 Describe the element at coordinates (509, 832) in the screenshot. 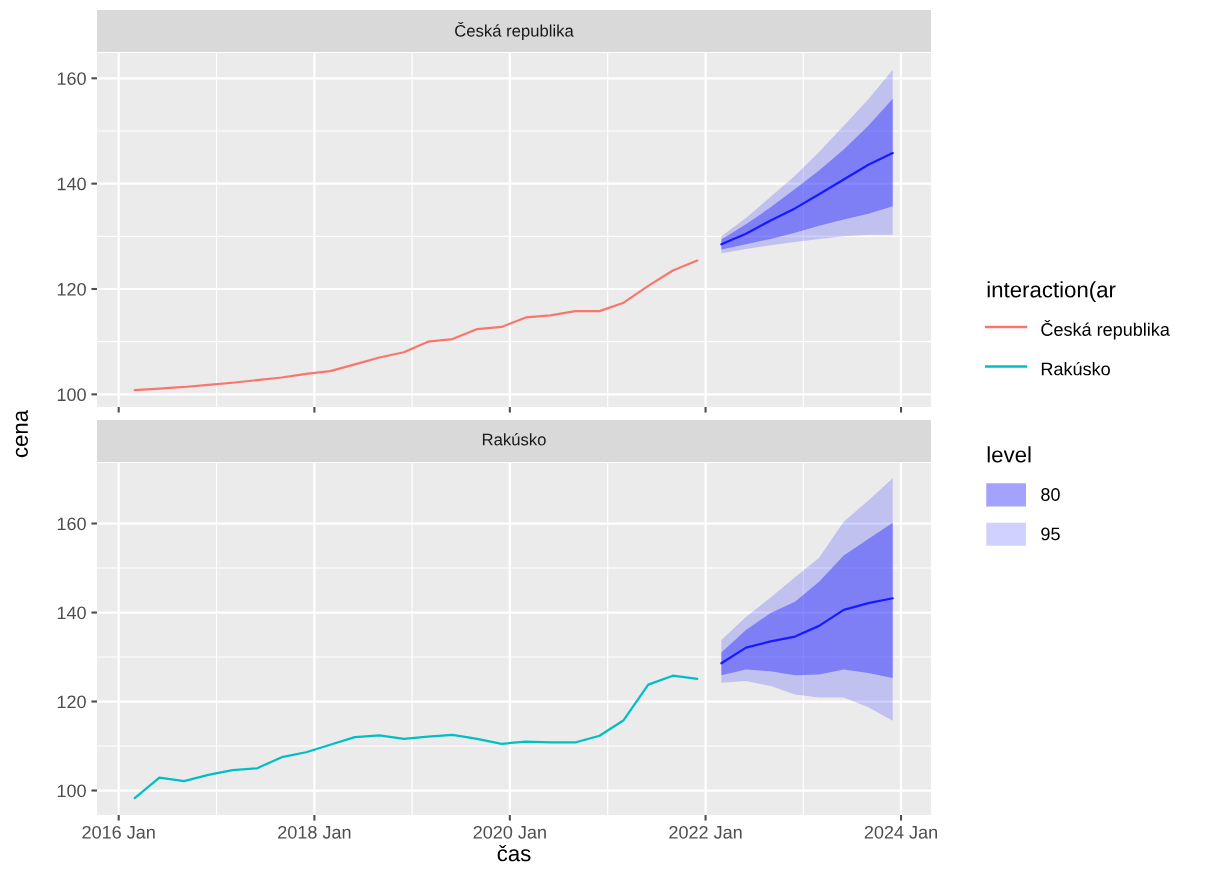

I see `x-tick-label: 2020 Jan` at that location.